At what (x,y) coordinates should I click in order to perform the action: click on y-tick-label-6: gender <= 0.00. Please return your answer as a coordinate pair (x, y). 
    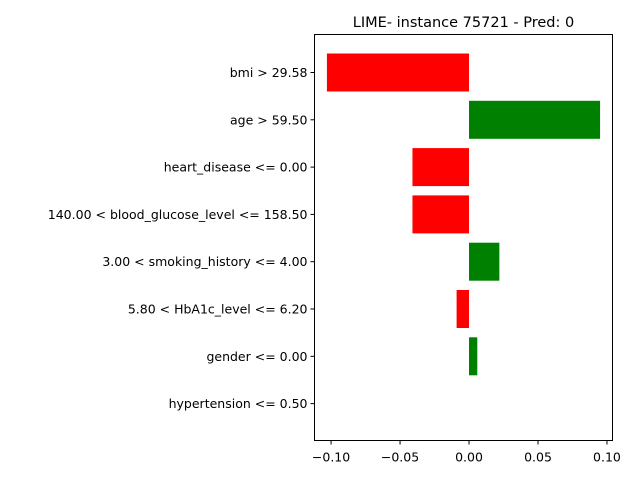
    Looking at the image, I should click on (256, 356).